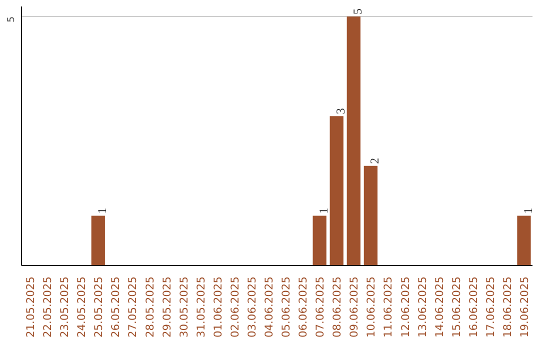 This screenshot has height=340, width=540. I want to click on x-tick-label: 27.05.2025, so click(133, 307).